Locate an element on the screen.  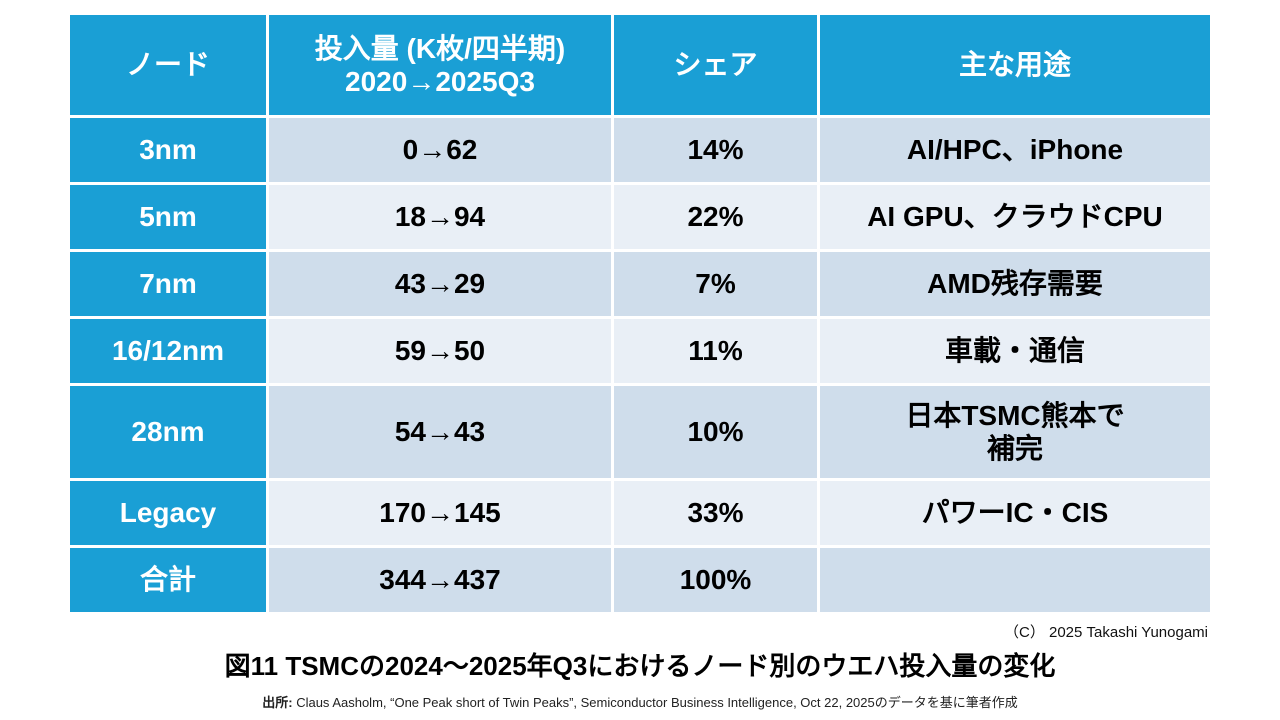
row-5nm-node: 5nm is located at coordinates (168, 217).